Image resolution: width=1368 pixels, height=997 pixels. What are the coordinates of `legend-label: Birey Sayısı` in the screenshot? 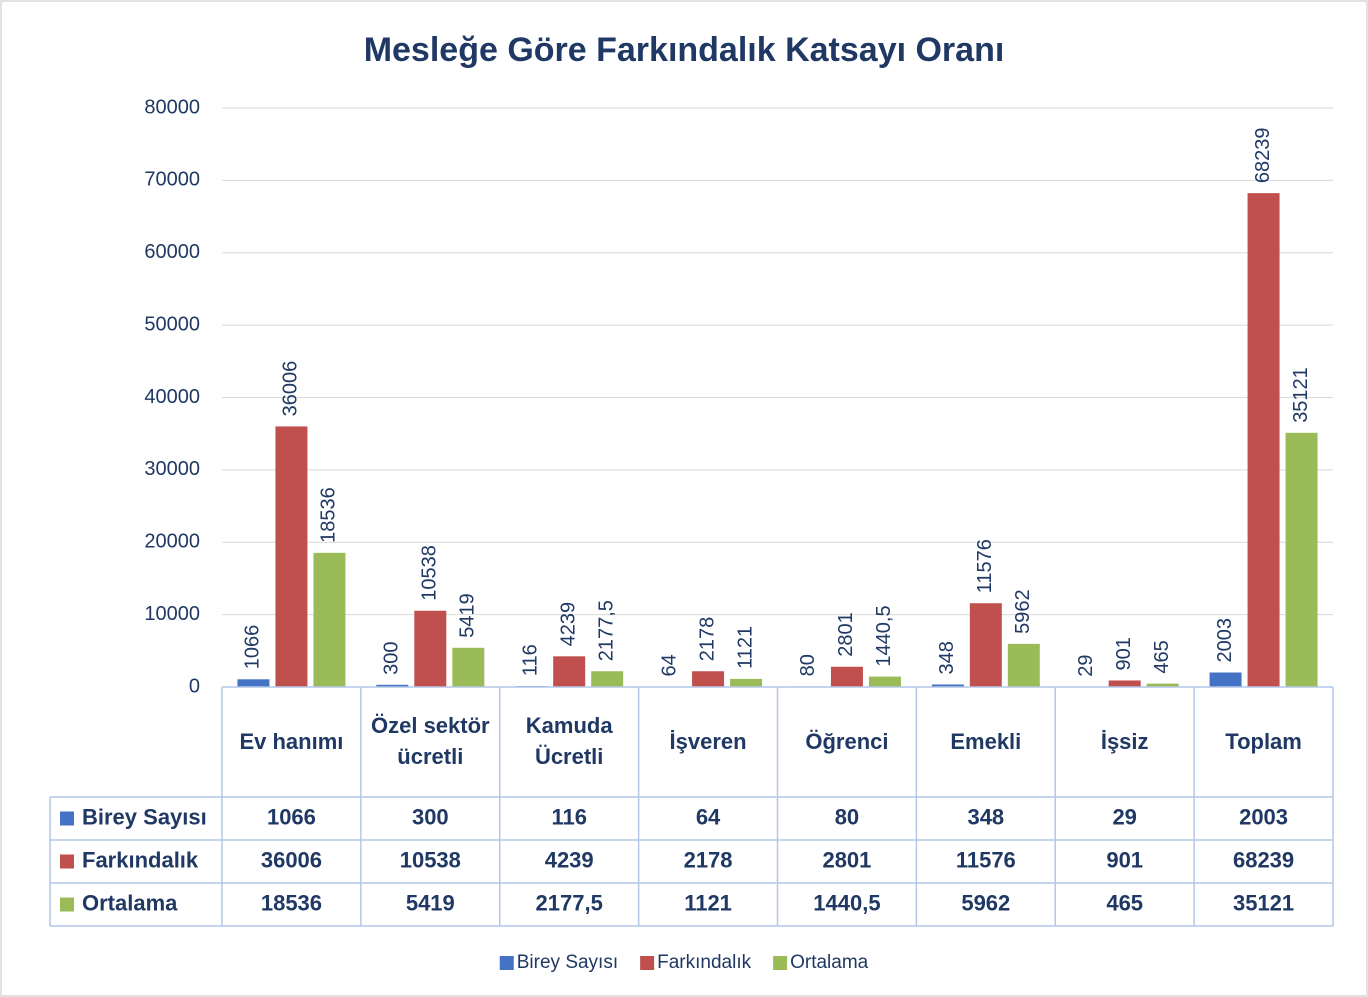 It's located at (567, 962).